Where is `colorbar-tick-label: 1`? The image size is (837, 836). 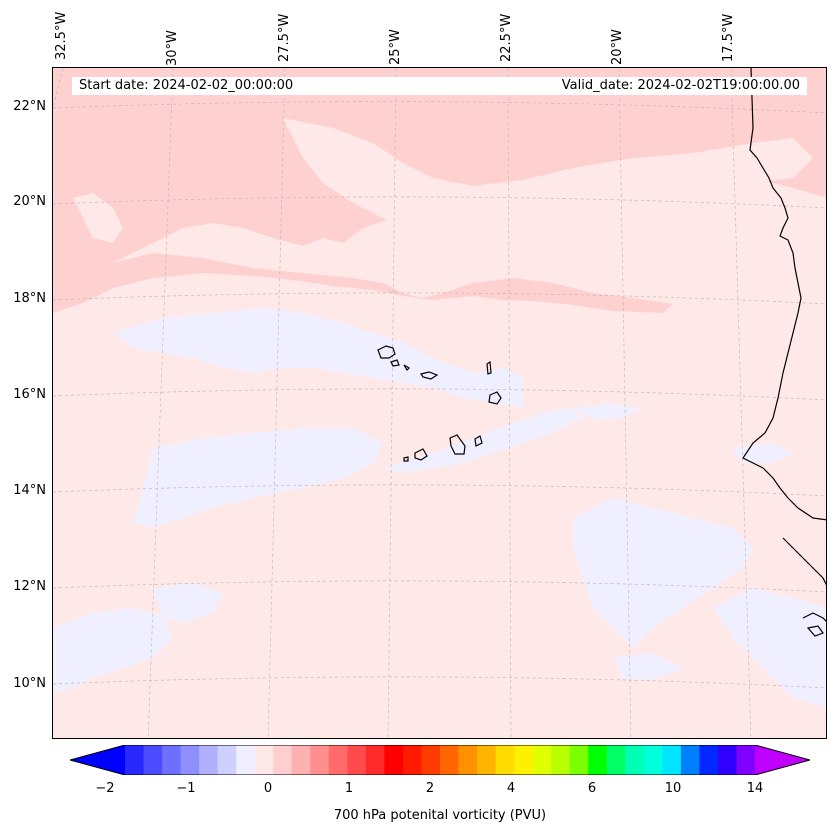
colorbar-tick-label: 1 is located at coordinates (349, 788).